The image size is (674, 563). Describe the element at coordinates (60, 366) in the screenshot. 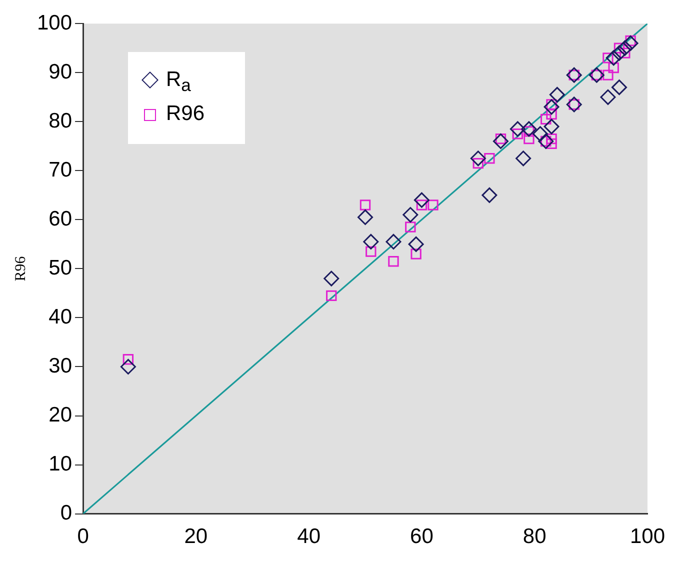

I see `y-tick-label: 30` at that location.